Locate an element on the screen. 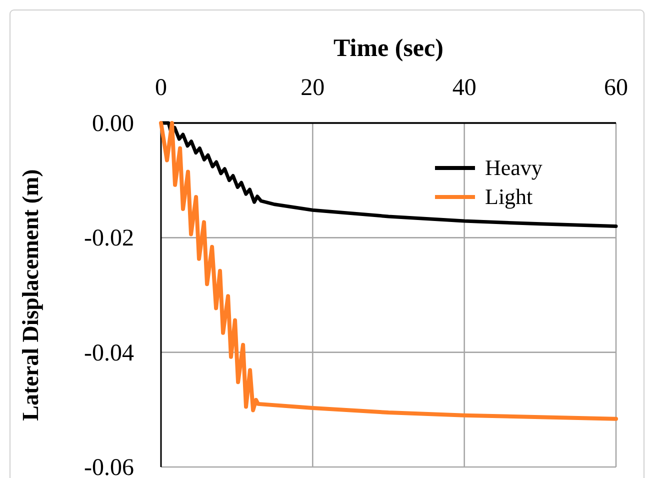  y-tick-label: -0.04 is located at coordinates (109, 353).